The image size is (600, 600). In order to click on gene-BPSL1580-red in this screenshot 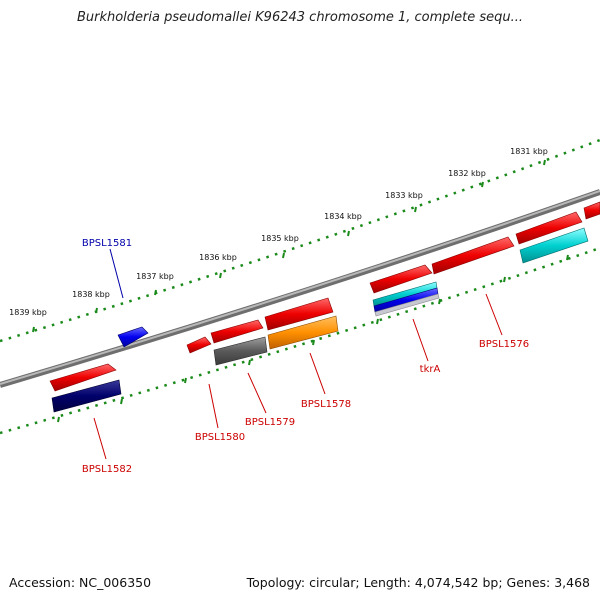, I will do `click(199, 345)`.